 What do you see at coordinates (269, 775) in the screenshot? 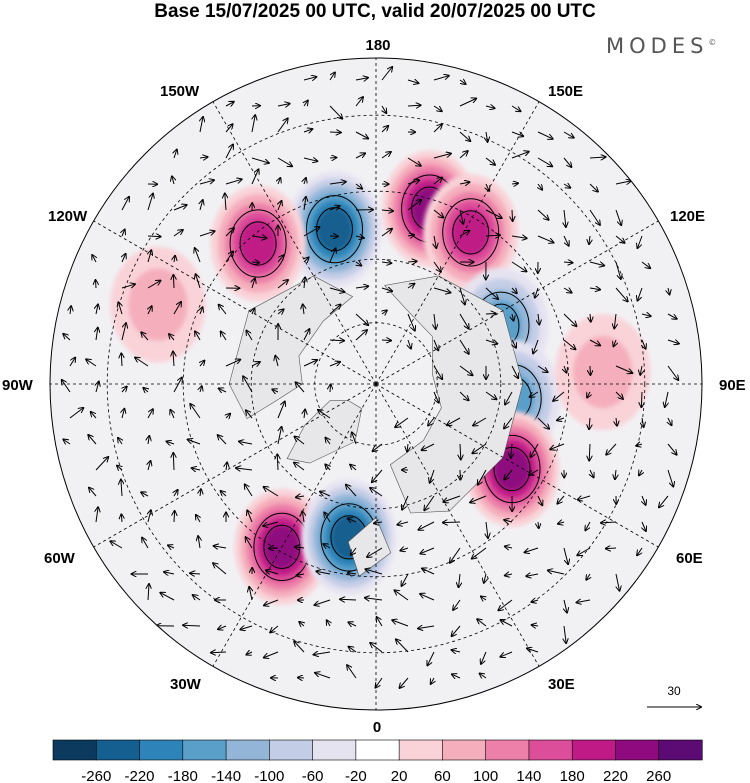
I see `colorbar-tick-label: -100` at bounding box center [269, 775].